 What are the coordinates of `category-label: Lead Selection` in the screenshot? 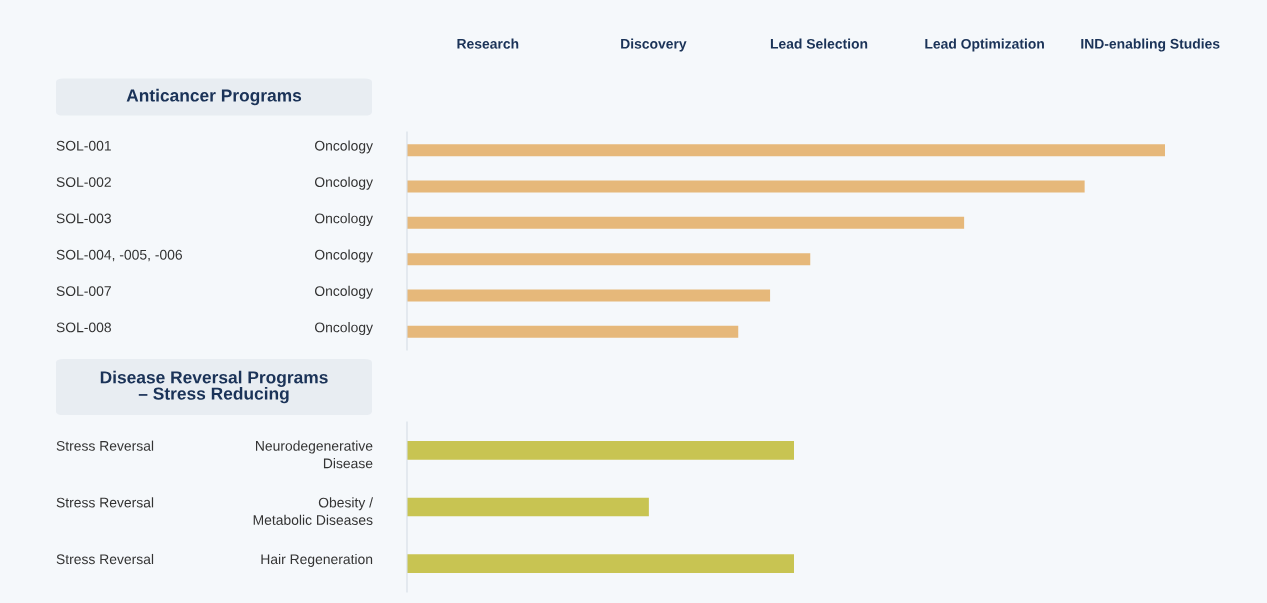 It's located at (819, 43).